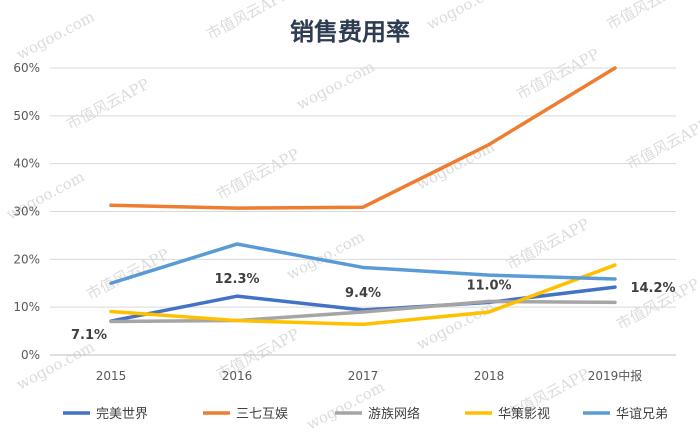  What do you see at coordinates (394, 414) in the screenshot?
I see `legend-label: 游族网络` at bounding box center [394, 414].